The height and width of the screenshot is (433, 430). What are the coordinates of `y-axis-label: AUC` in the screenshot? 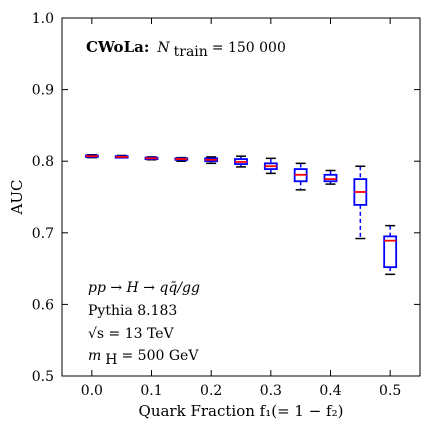 It's located at (17, 198).